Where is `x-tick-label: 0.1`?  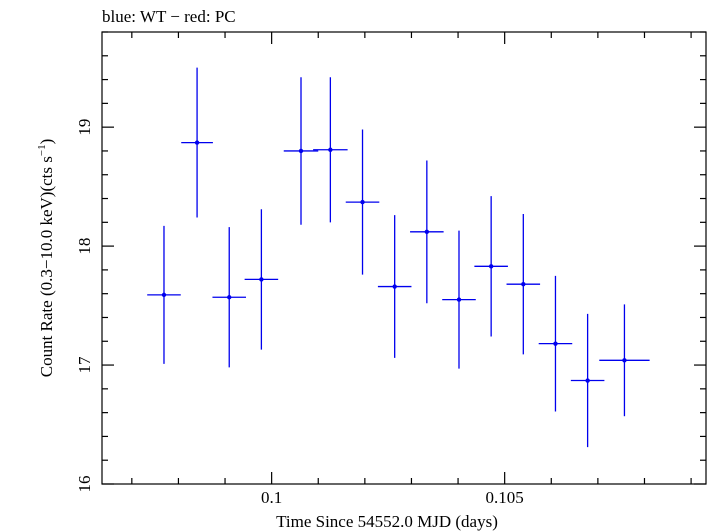 x-tick-label: 0.1 is located at coordinates (271, 497).